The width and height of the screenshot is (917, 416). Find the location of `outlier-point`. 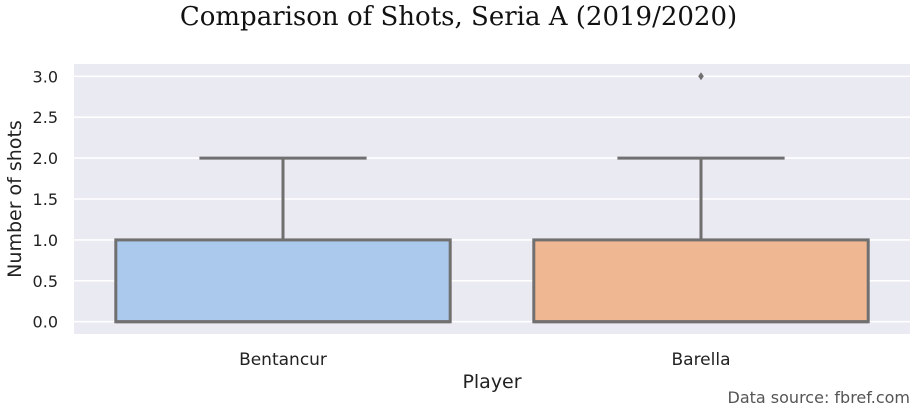

outlier-point is located at coordinates (701, 76).